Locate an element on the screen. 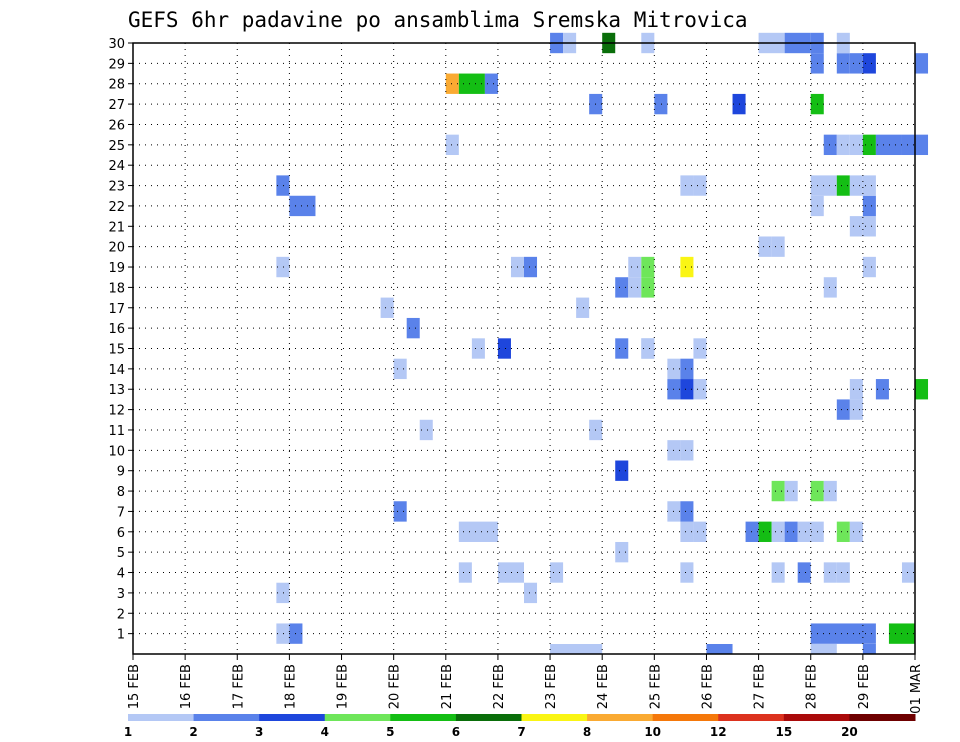 Image resolution: width=960 pixels, height=742 pixels. x-tick-label: 25 FEB is located at coordinates (655, 686).